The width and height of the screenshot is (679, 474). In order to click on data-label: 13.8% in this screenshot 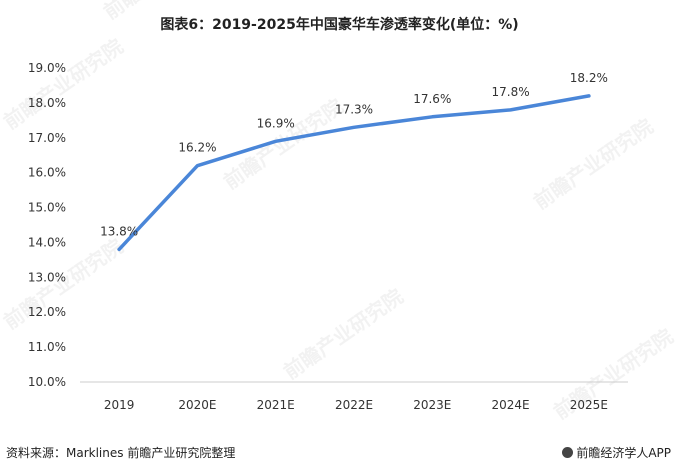, I will do `click(119, 231)`.